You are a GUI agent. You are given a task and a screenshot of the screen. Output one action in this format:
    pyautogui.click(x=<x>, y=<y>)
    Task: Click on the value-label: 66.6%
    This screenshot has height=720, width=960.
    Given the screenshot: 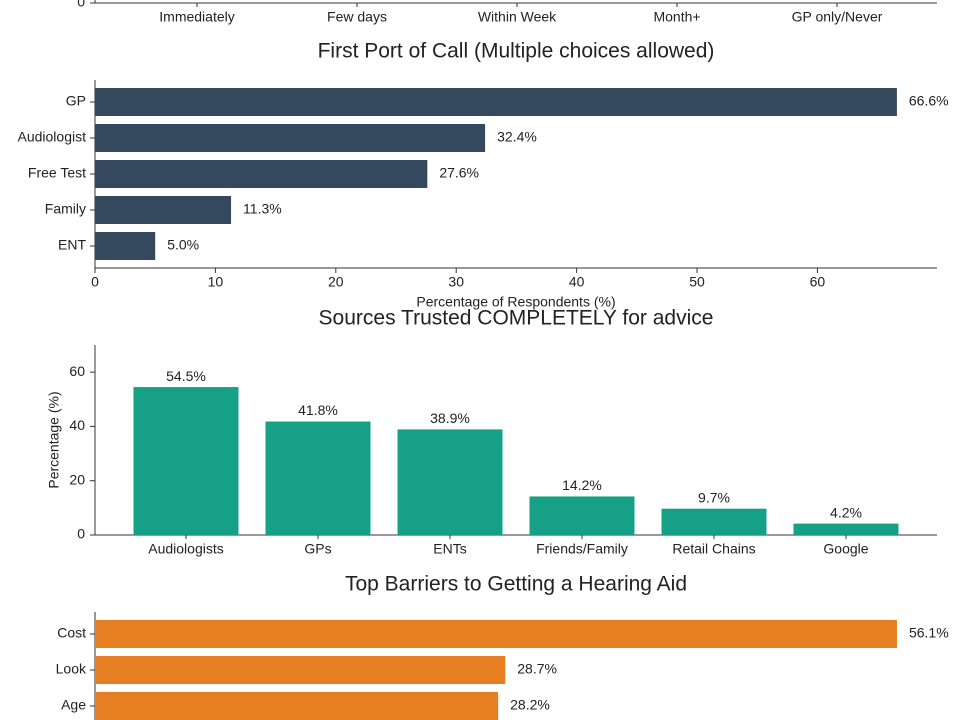 What is the action you would take?
    pyautogui.click(x=929, y=101)
    